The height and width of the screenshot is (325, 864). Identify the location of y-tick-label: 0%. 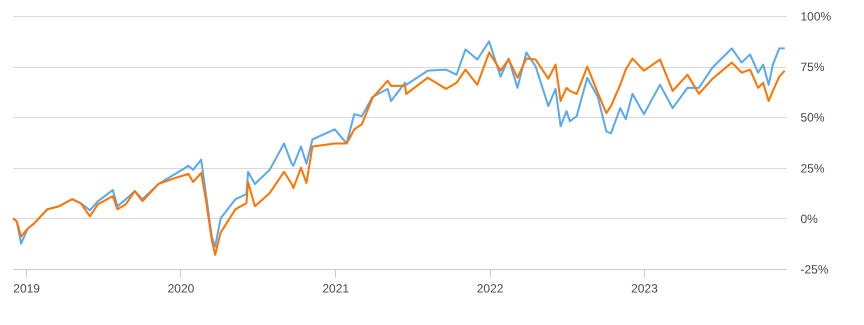
(809, 219).